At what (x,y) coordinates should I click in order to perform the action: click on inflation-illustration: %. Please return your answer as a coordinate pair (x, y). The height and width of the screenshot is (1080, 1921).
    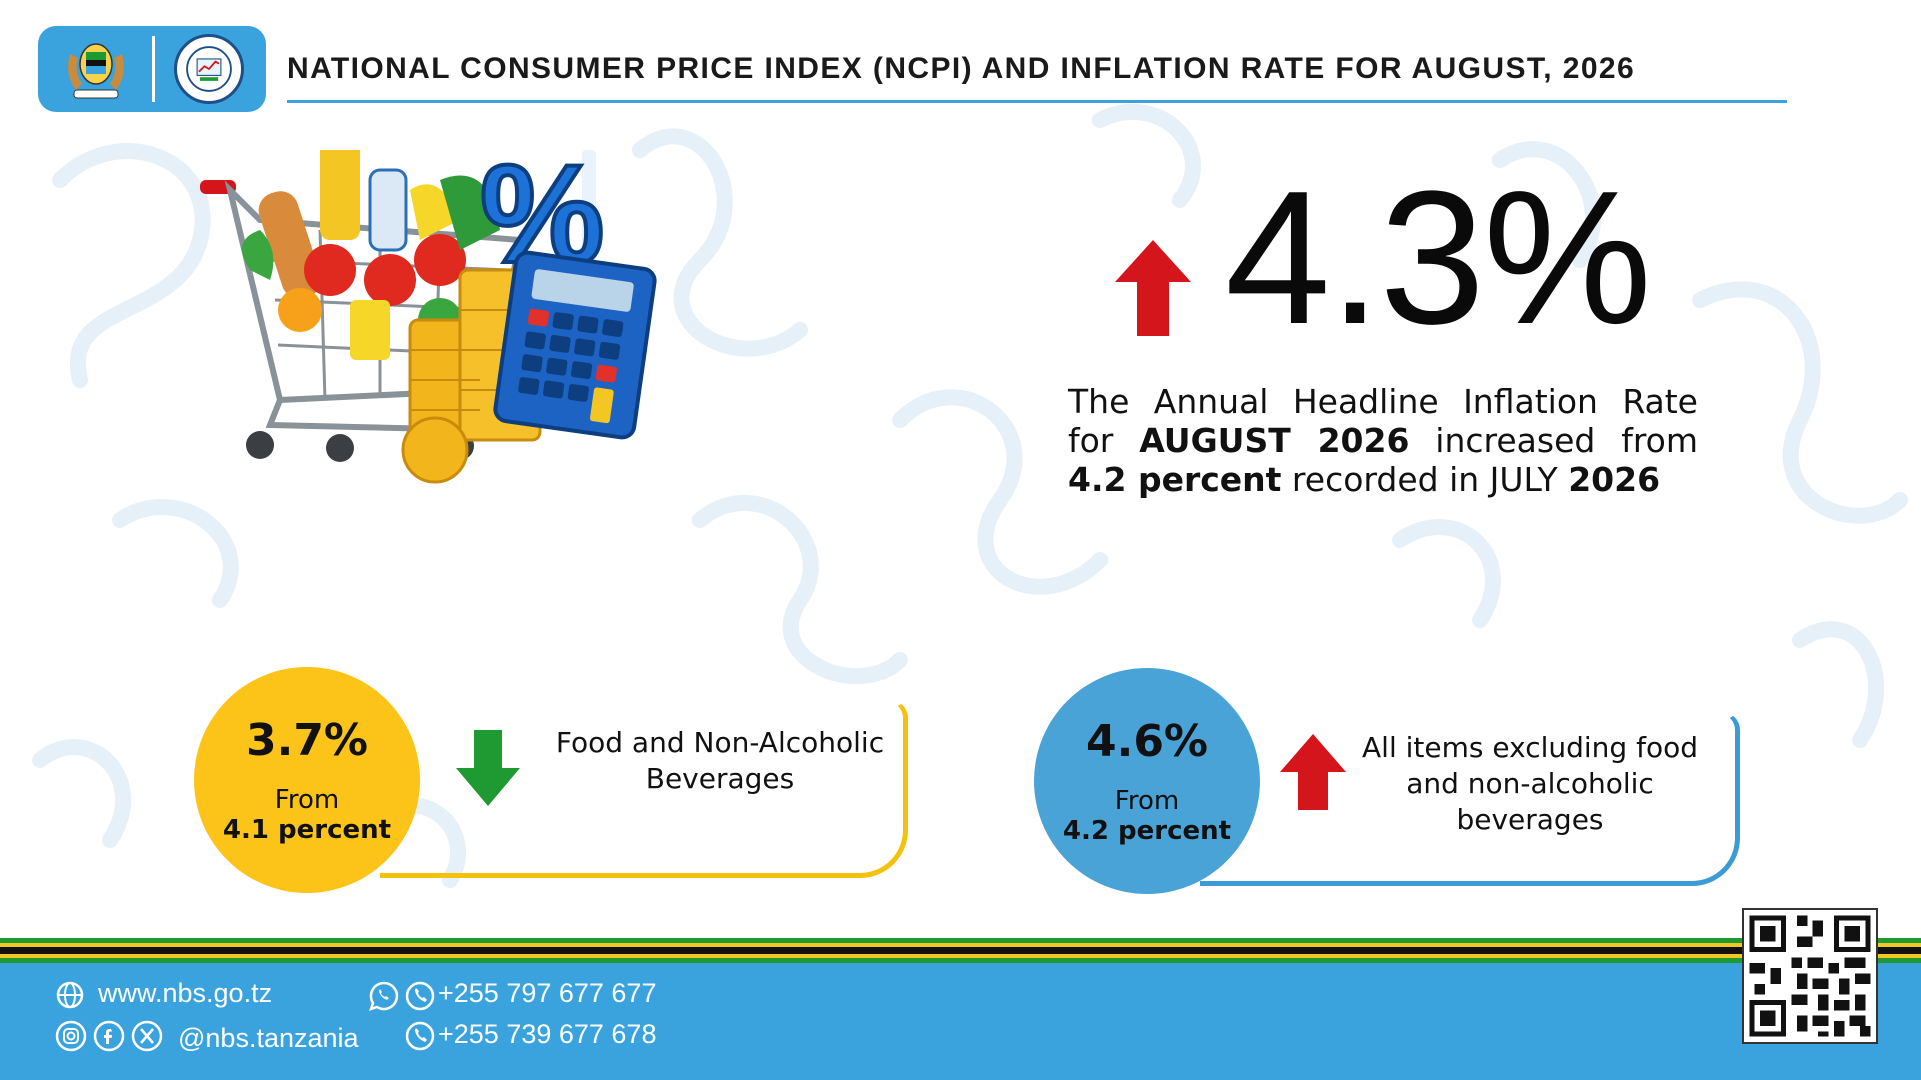
    Looking at the image, I should click on (428, 317).